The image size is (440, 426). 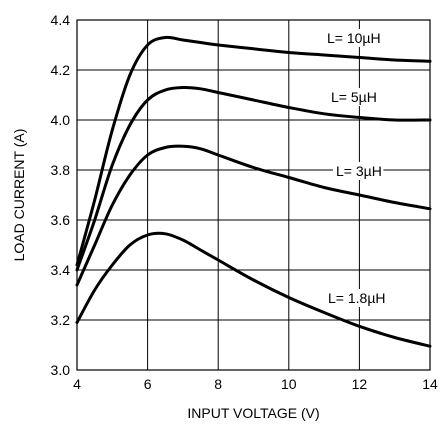 I want to click on x-tick-label: 4, so click(x=77, y=384).